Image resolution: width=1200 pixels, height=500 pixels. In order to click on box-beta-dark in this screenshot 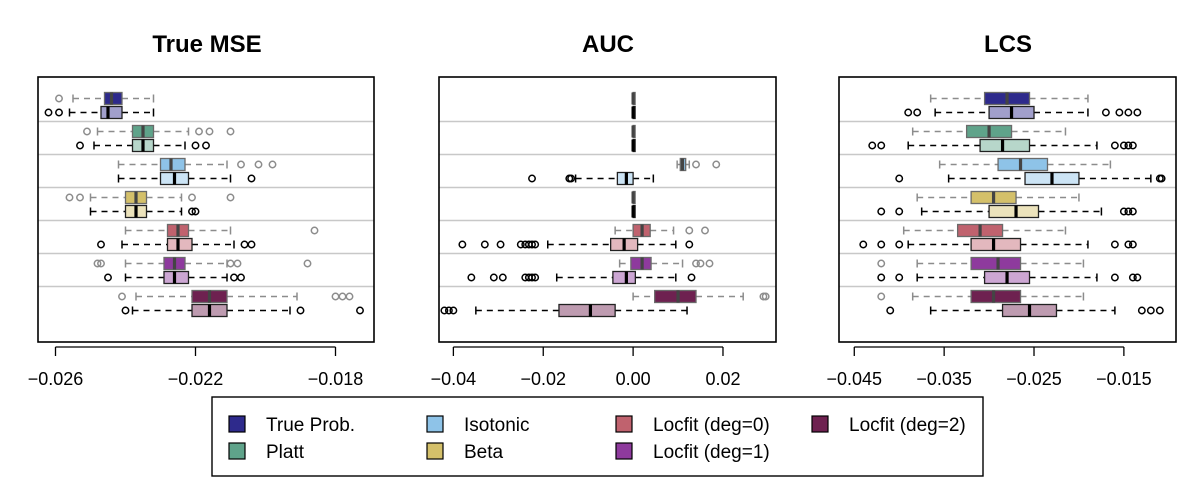, I will do `click(1007, 211)`.